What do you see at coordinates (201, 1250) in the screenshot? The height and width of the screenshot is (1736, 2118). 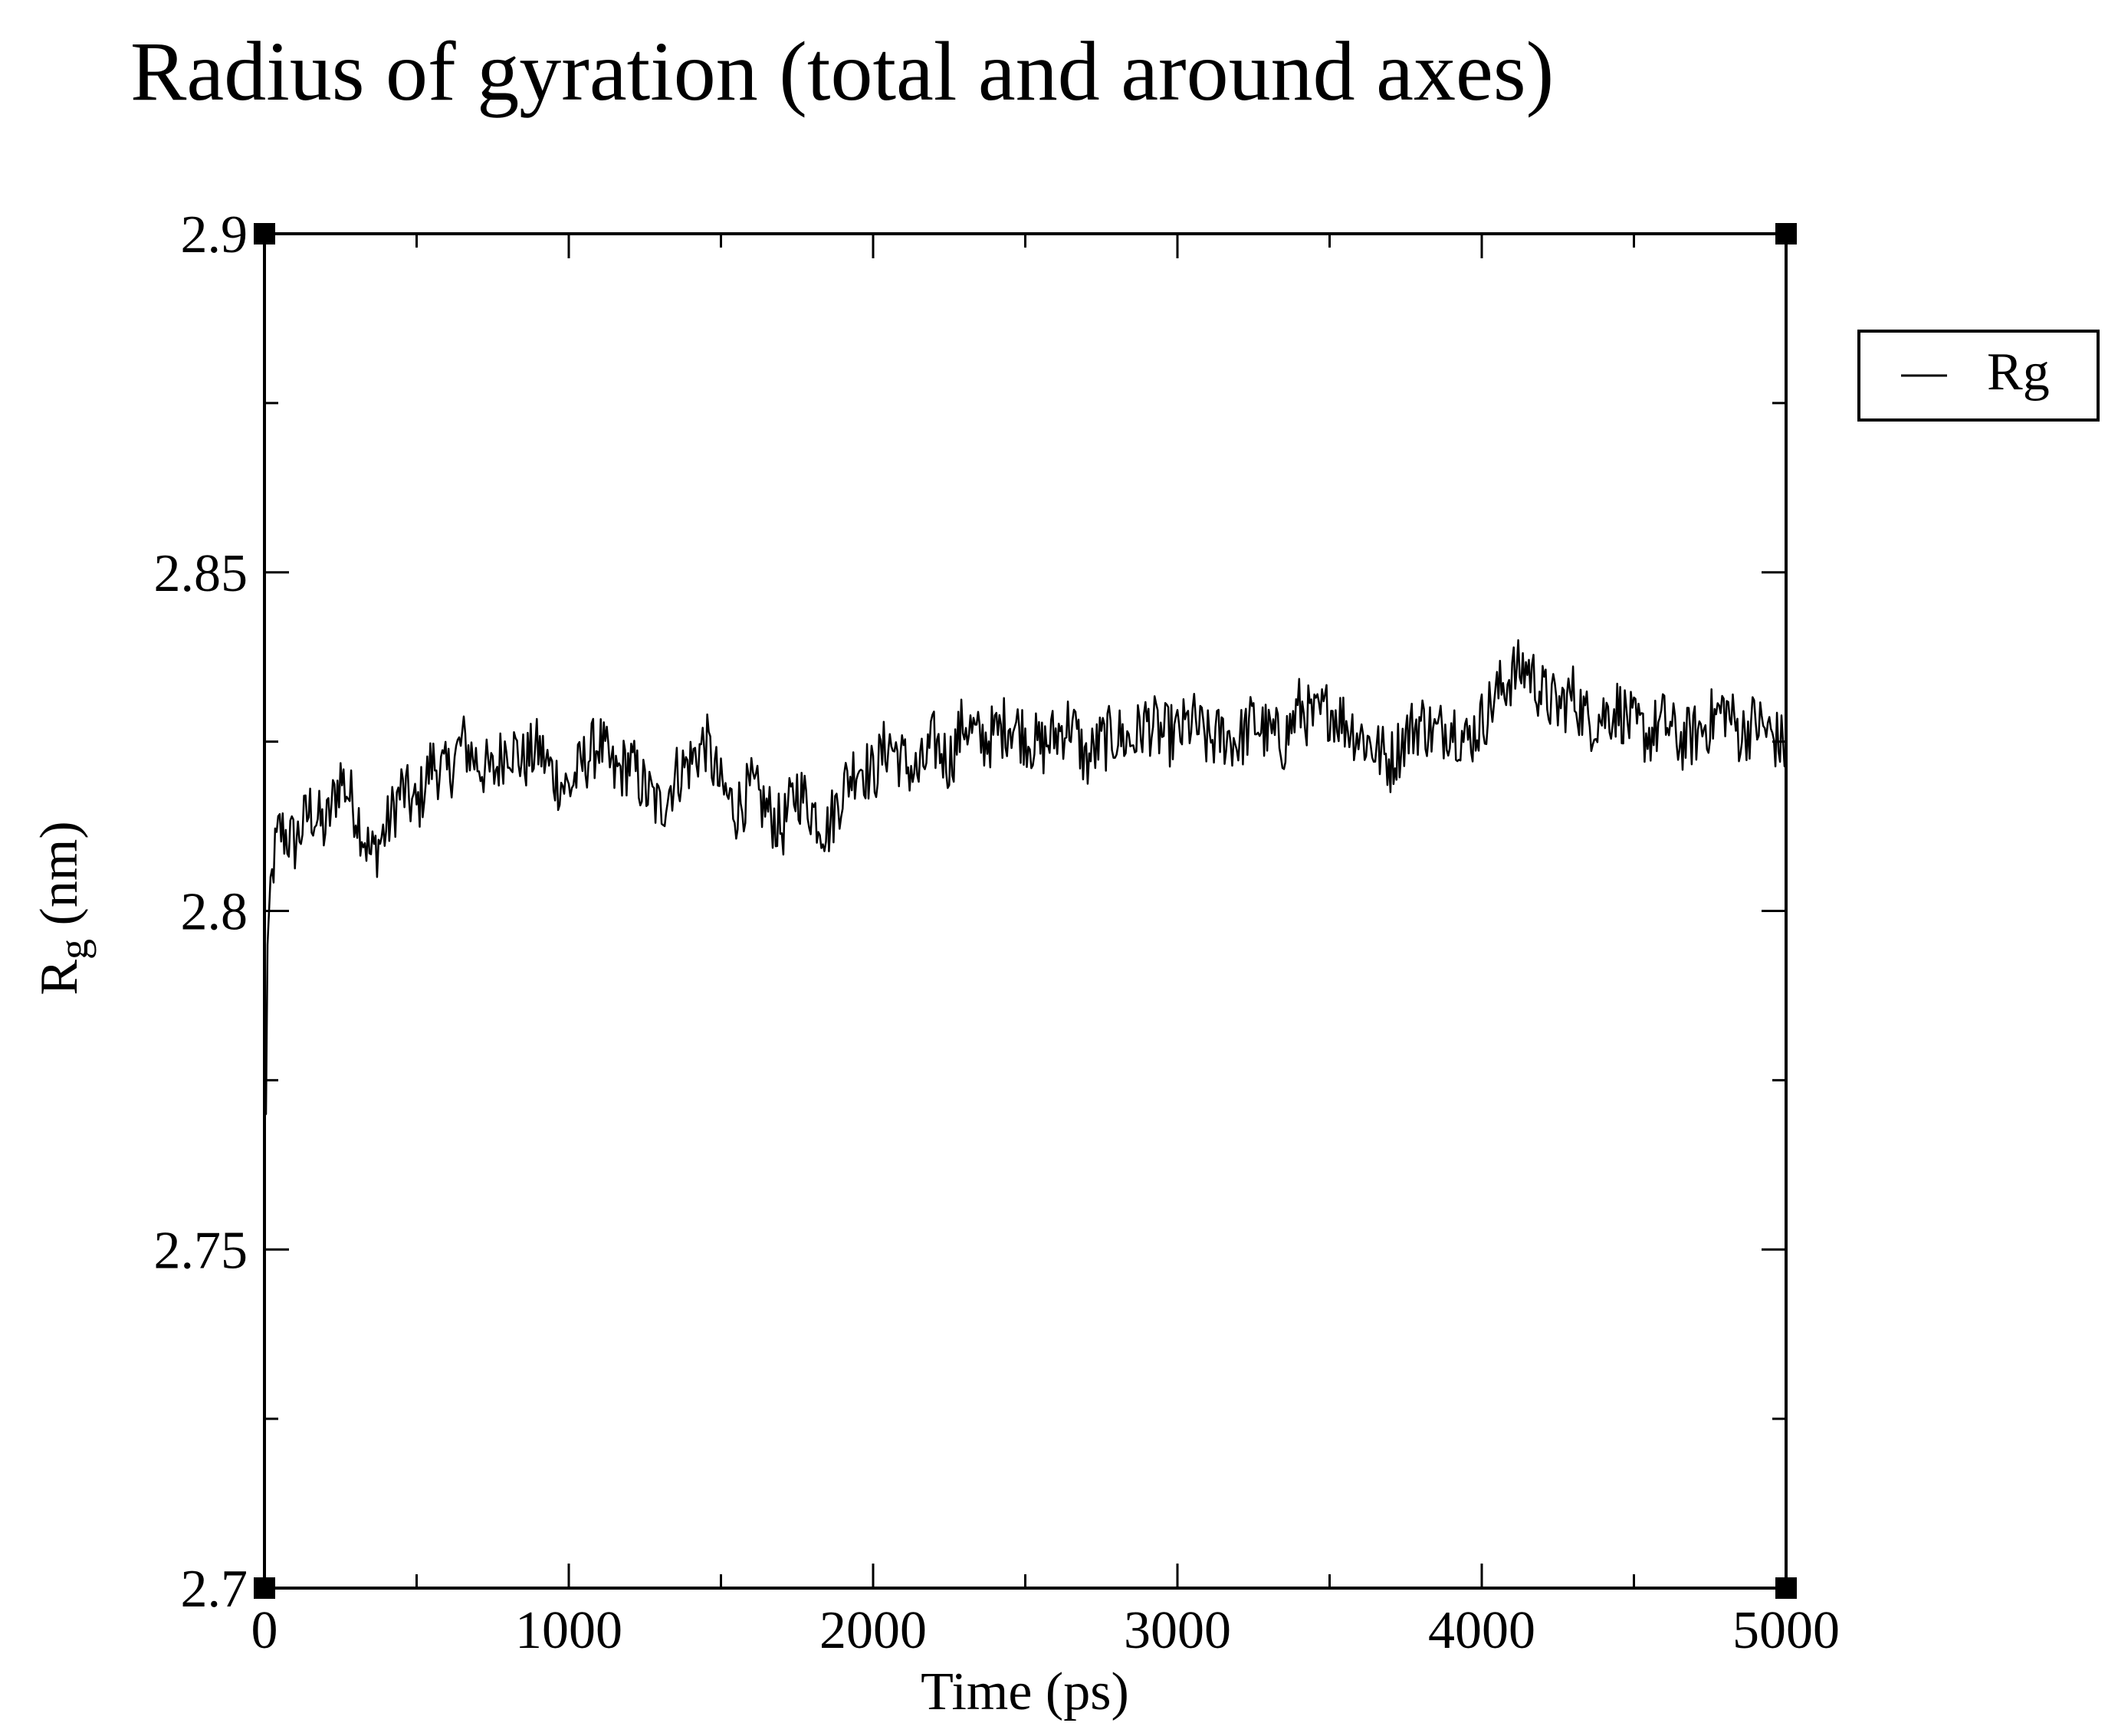 I see `y-tick-label: 2.75` at bounding box center [201, 1250].